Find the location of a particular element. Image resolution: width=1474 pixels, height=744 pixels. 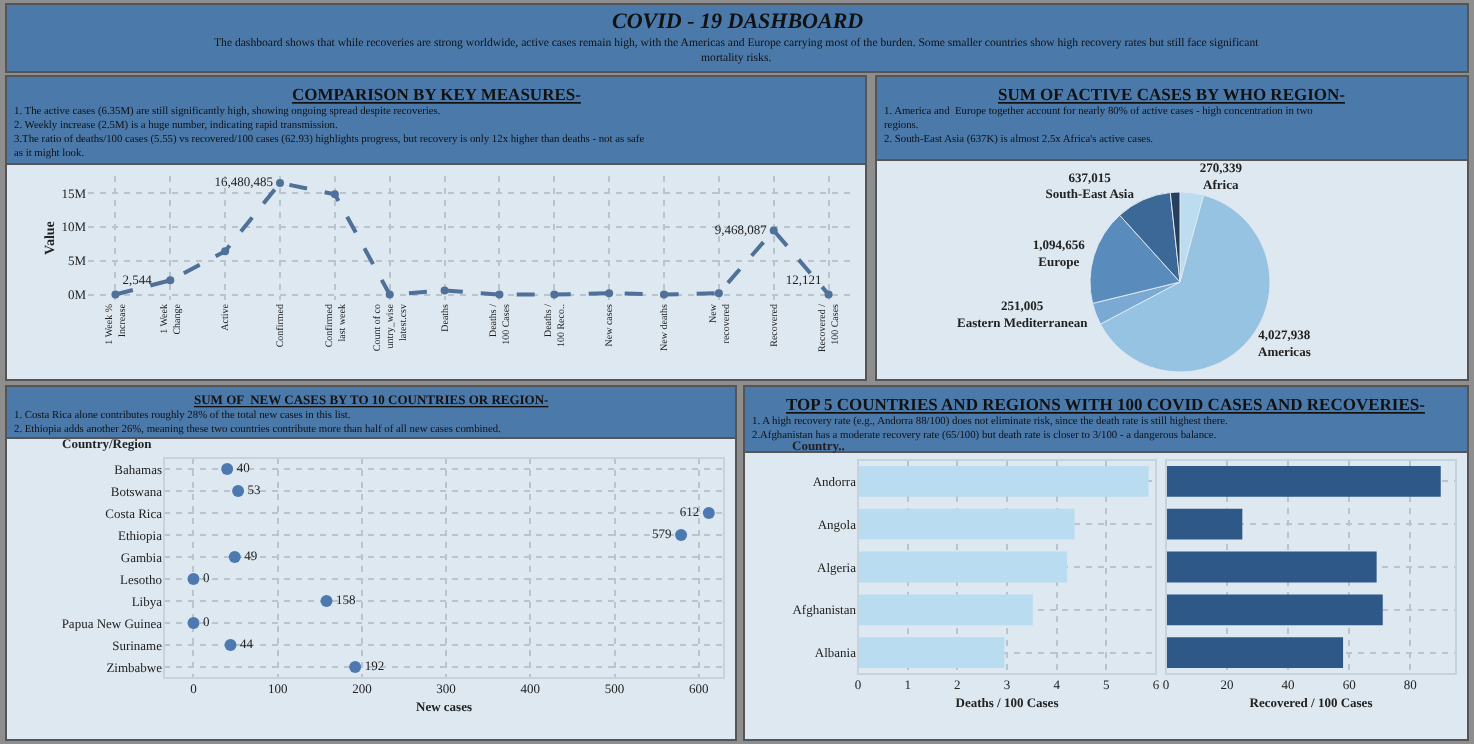

chart-title: COMPARISON BY KEY MEASURES- is located at coordinates (437, 94).